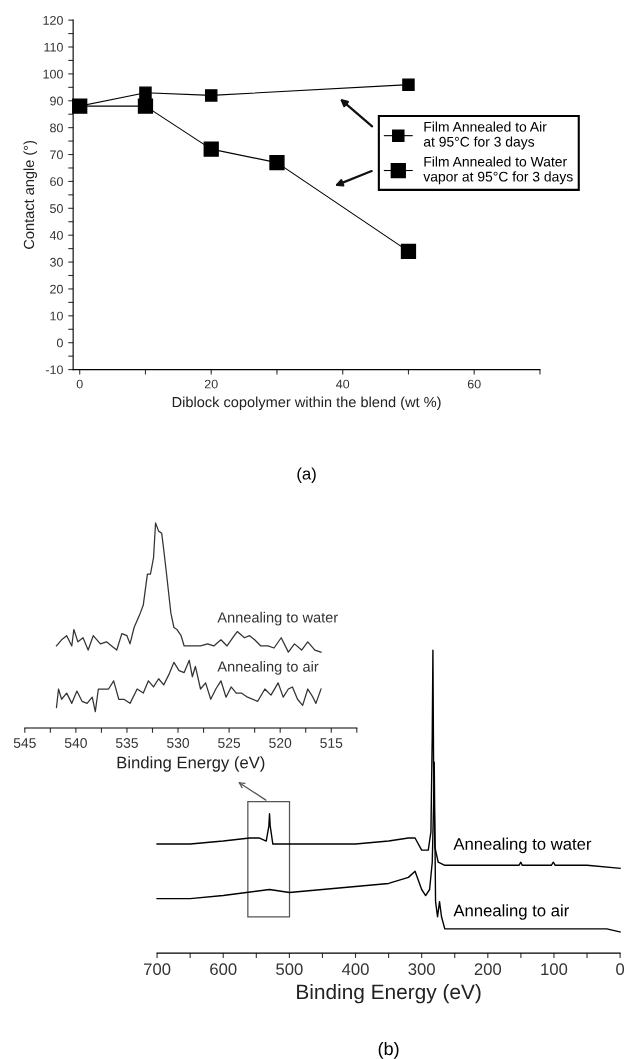 This screenshot has height=1059, width=636. Describe the element at coordinates (474, 384) in the screenshot. I see `x-tick-label: 60` at that location.